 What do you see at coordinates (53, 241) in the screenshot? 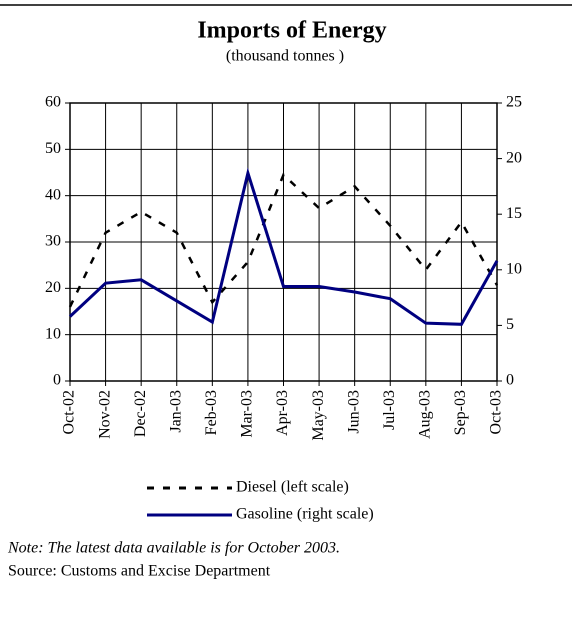
I see `y-tick-label: 30` at bounding box center [53, 241].